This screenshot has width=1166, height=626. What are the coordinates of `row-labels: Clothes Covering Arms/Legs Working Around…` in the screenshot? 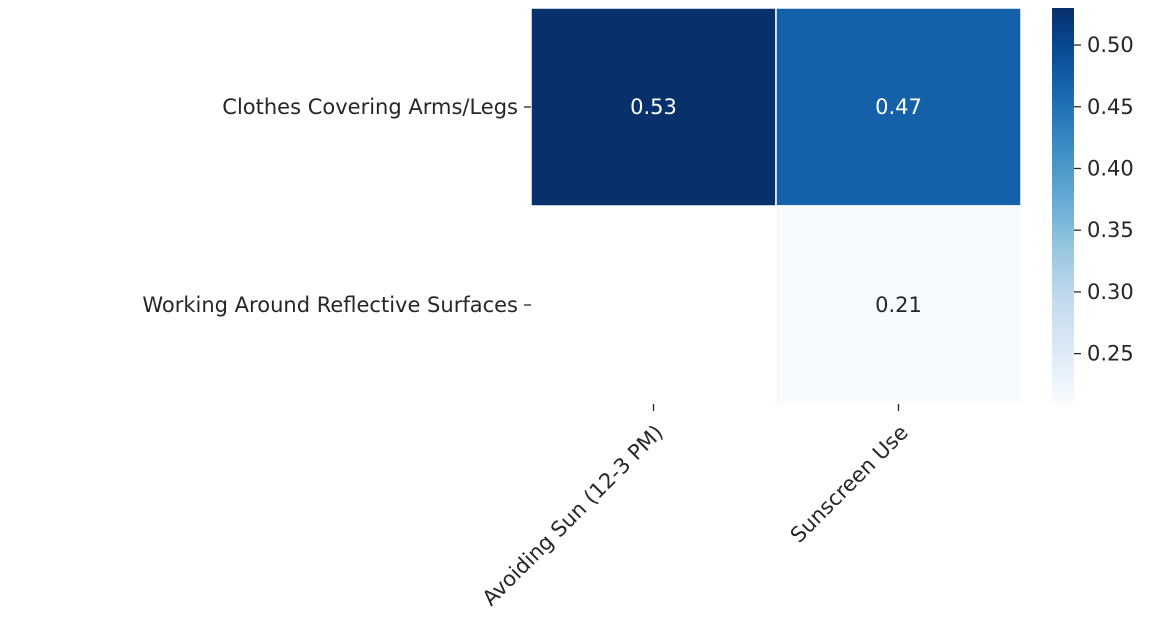 It's located at (336, 206).